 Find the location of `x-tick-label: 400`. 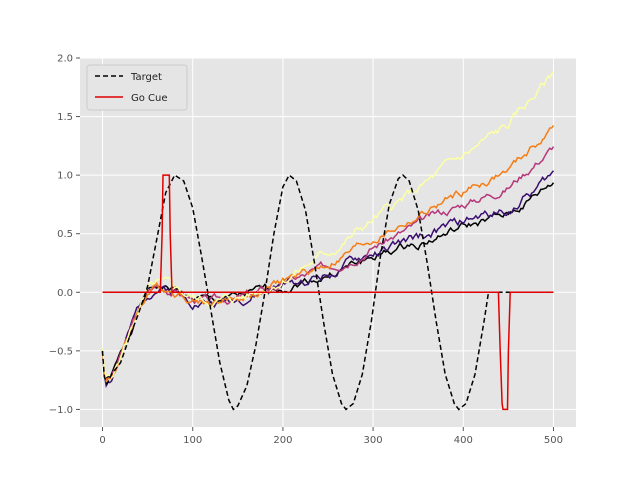

x-tick-label: 400 is located at coordinates (463, 440).